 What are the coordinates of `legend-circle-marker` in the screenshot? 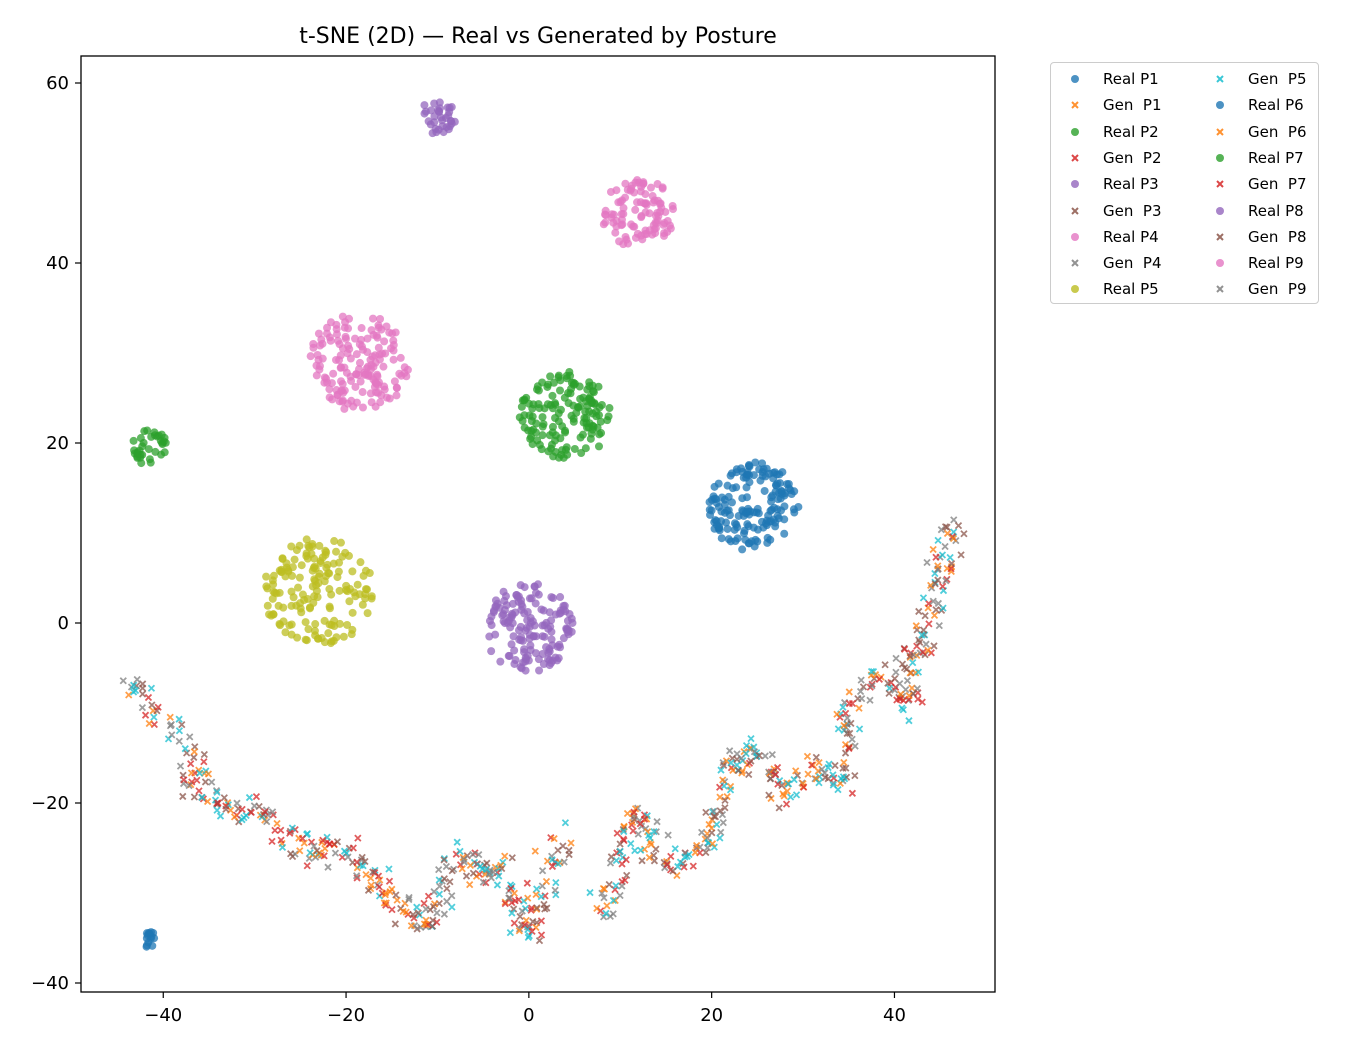 It's located at (1075, 131).